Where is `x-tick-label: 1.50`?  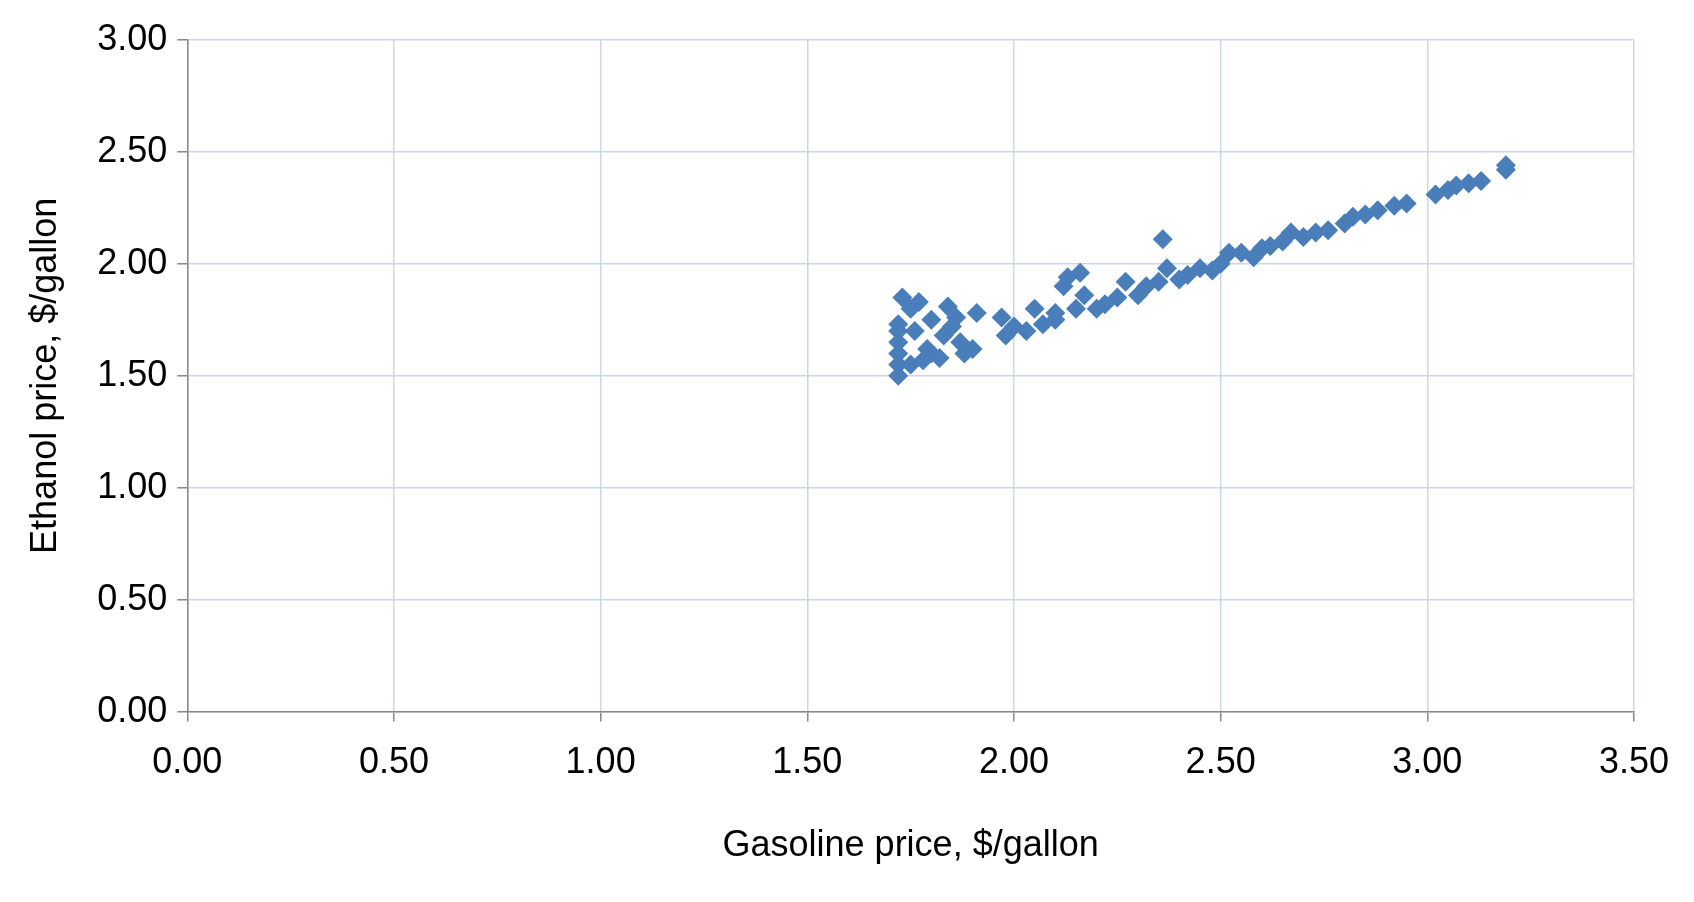
x-tick-label: 1.50 is located at coordinates (807, 761).